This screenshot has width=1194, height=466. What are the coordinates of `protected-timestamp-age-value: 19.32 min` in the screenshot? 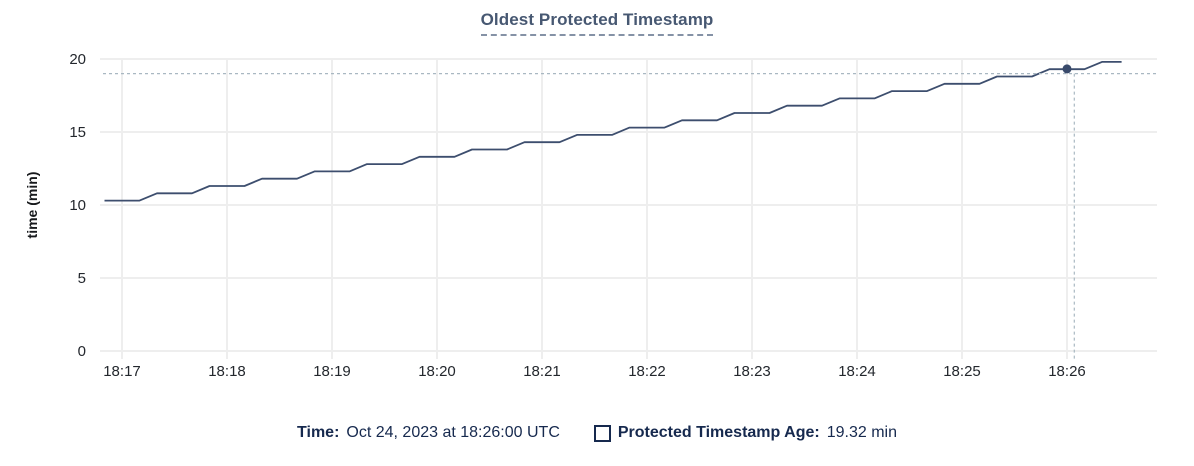 It's located at (861, 432).